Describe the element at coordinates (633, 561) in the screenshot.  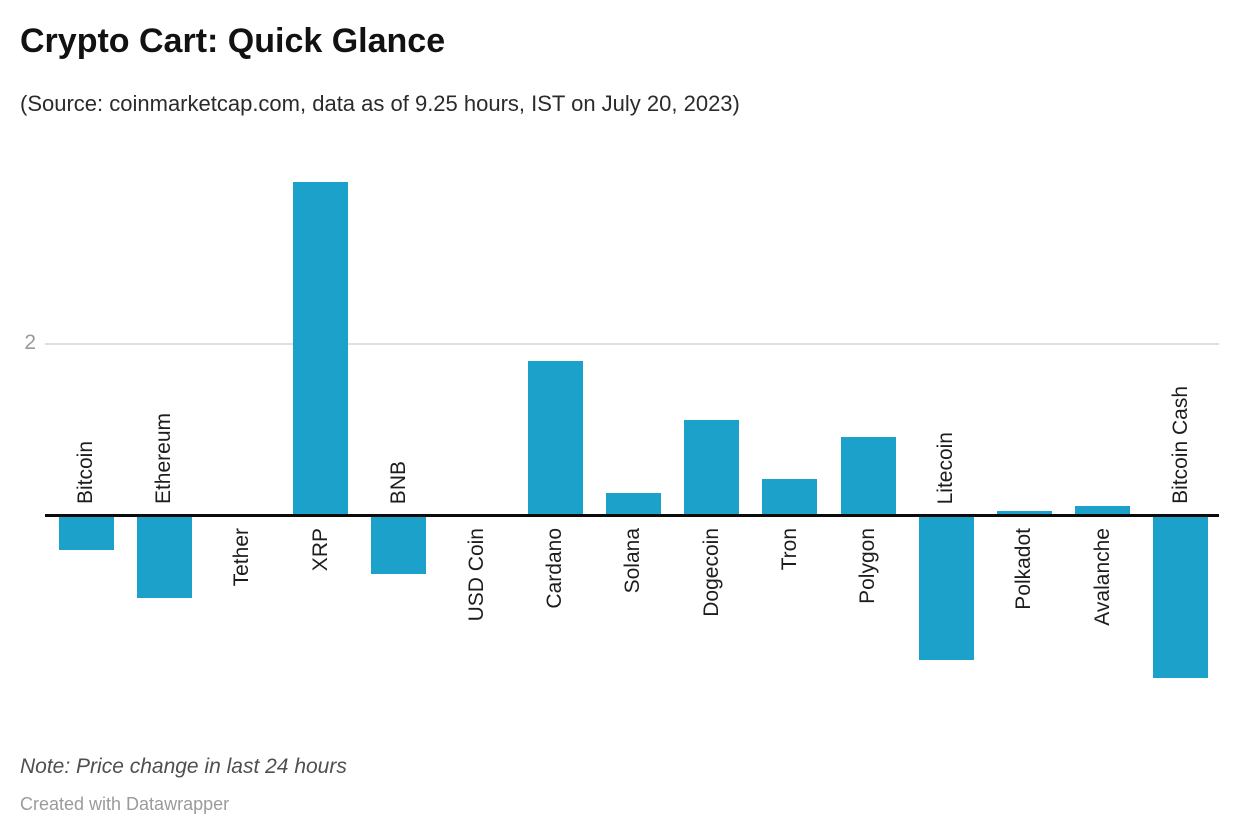
I see `category-label-solana: Solana` at that location.